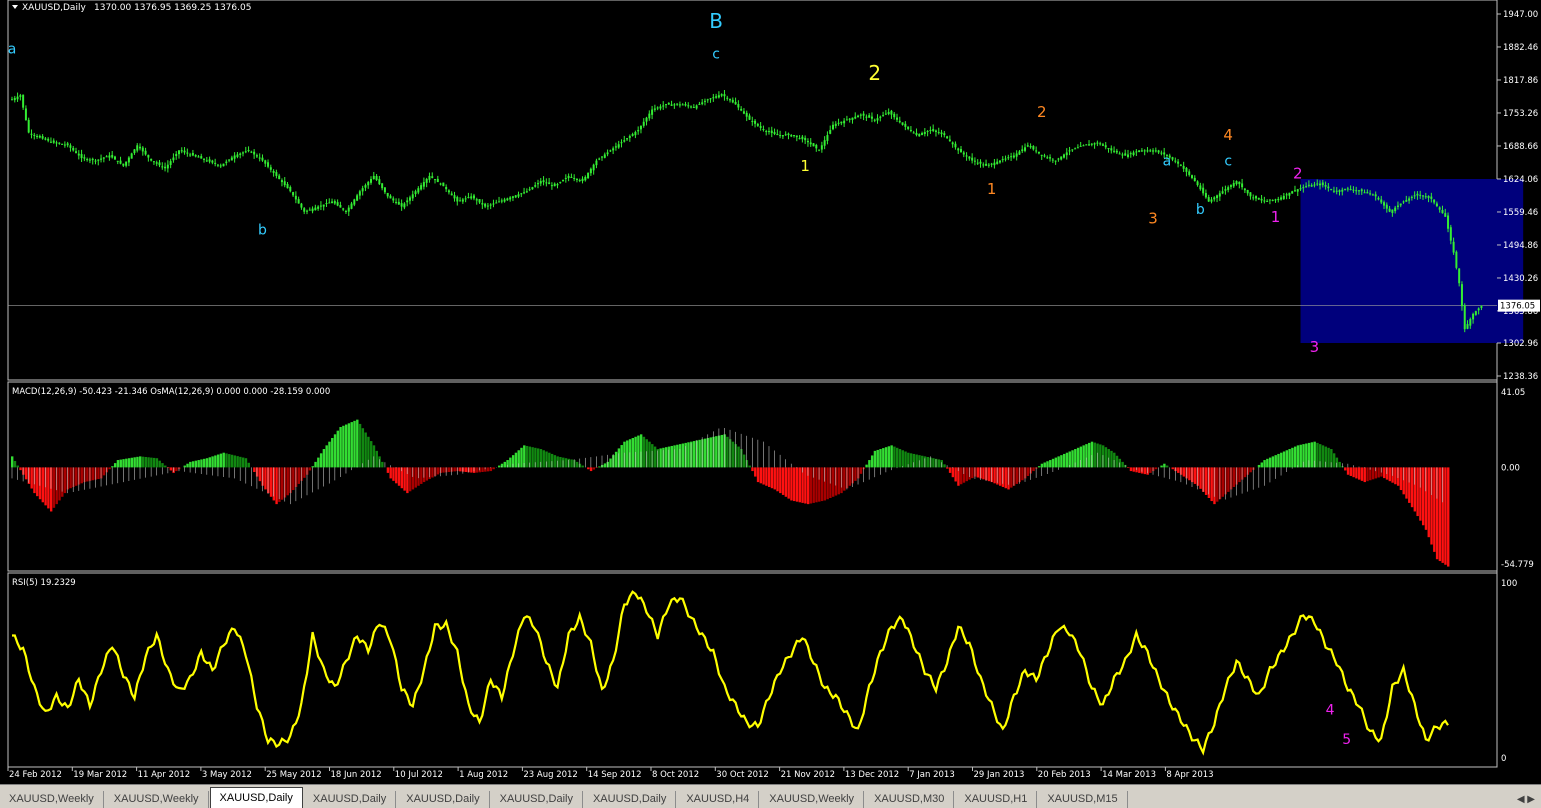 The width and height of the screenshot is (1541, 808). What do you see at coordinates (1083, 799) in the screenshot?
I see `tab-xauusd-m15: XAUUSD,M15` at bounding box center [1083, 799].